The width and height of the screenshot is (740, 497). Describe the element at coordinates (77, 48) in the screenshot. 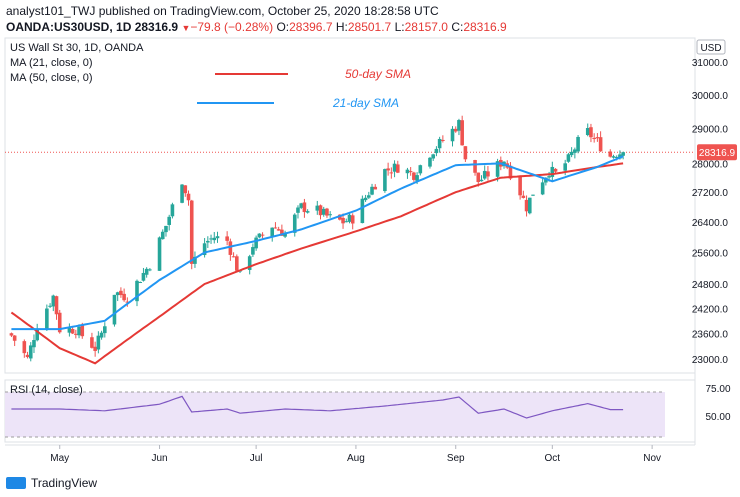

I see `legend-title: US Wall St 30, 1D, OANDA` at that location.